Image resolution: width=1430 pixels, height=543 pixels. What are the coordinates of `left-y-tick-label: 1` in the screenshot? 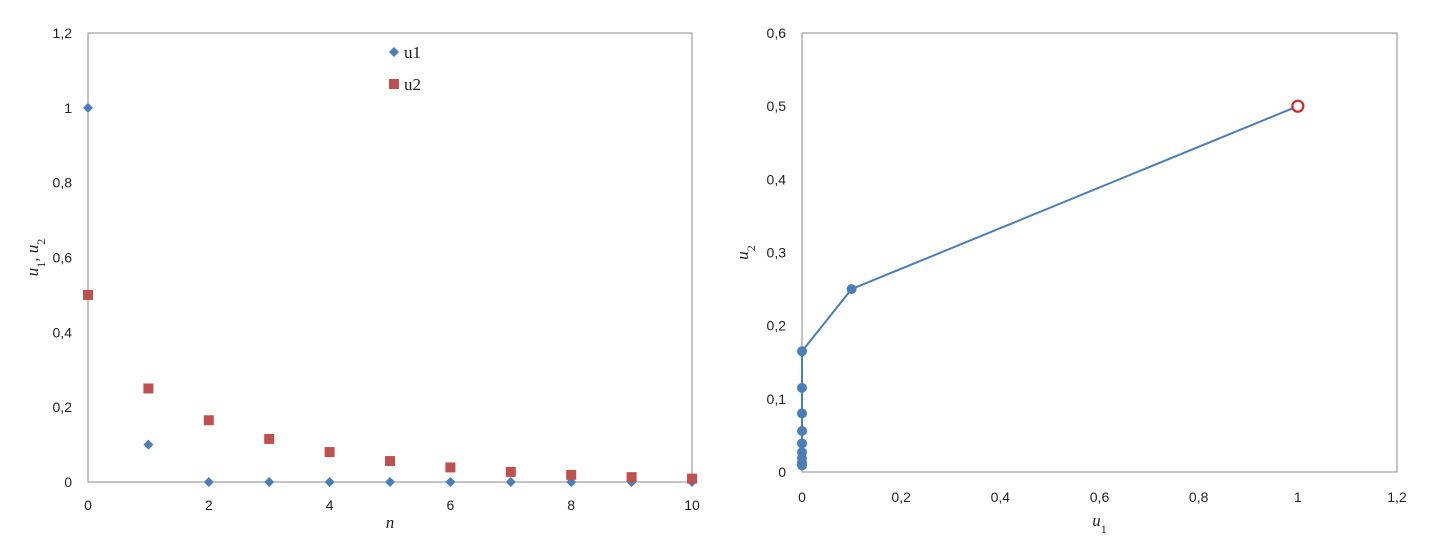 It's located at (68, 108).